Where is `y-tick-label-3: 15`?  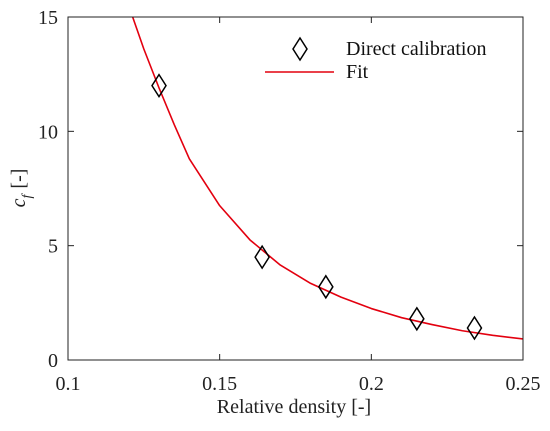
y-tick-label-3: 15 is located at coordinates (48, 18).